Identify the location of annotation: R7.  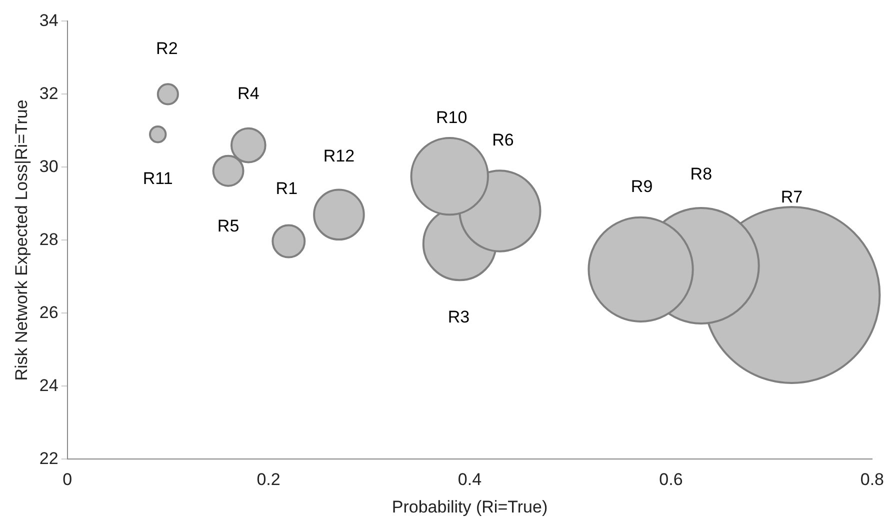
(791, 197).